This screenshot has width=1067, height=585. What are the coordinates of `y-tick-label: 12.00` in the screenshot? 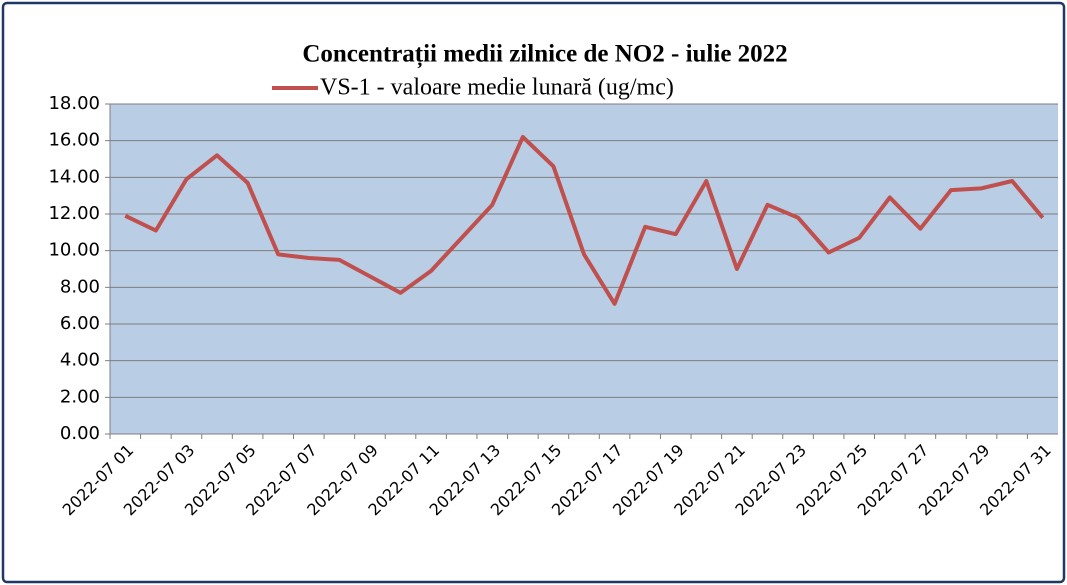 It's located at (74, 213).